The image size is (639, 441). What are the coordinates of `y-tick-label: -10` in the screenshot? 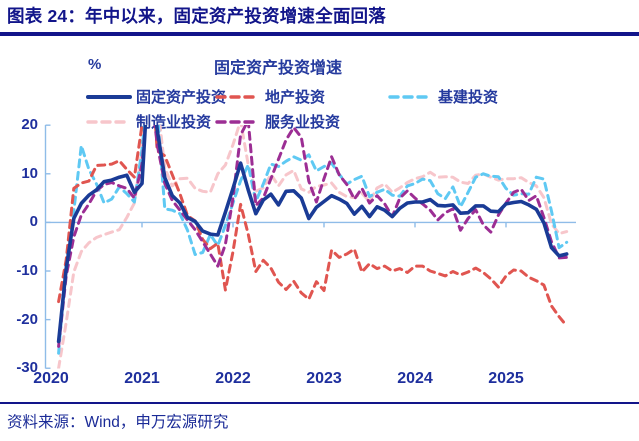 It's located at (27, 270).